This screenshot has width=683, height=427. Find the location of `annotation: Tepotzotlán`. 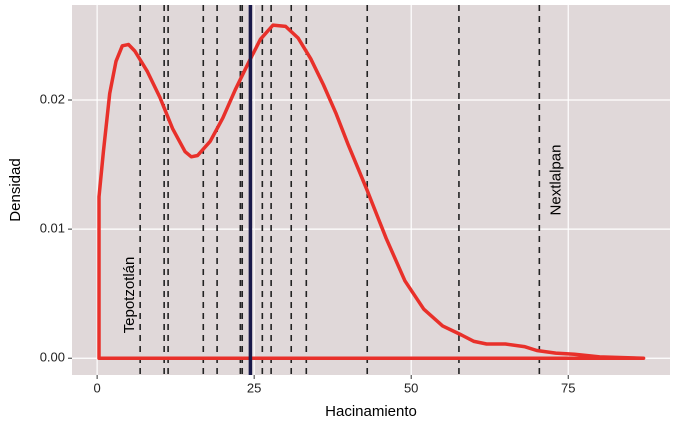

annotation: Tepotzotlán is located at coordinates (129, 295).